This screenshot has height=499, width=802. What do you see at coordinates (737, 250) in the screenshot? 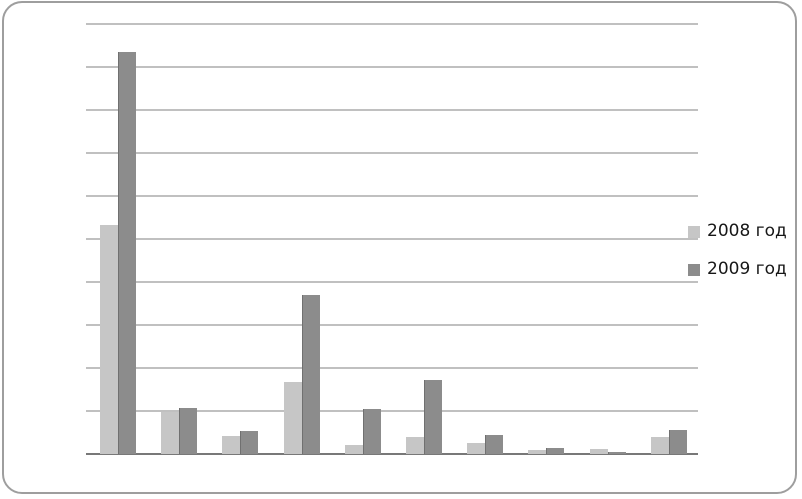
I see `legend: 2008 год 2009 год` at bounding box center [737, 250].